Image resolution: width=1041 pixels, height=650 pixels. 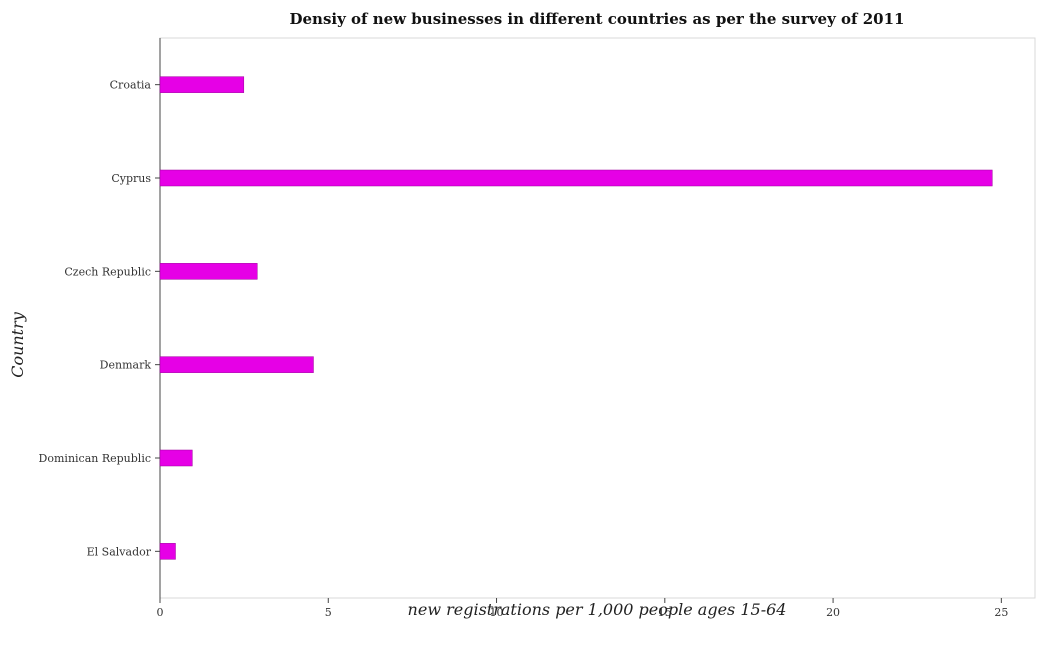 I want to click on y-tick-label: Denmark, so click(x=126, y=365).